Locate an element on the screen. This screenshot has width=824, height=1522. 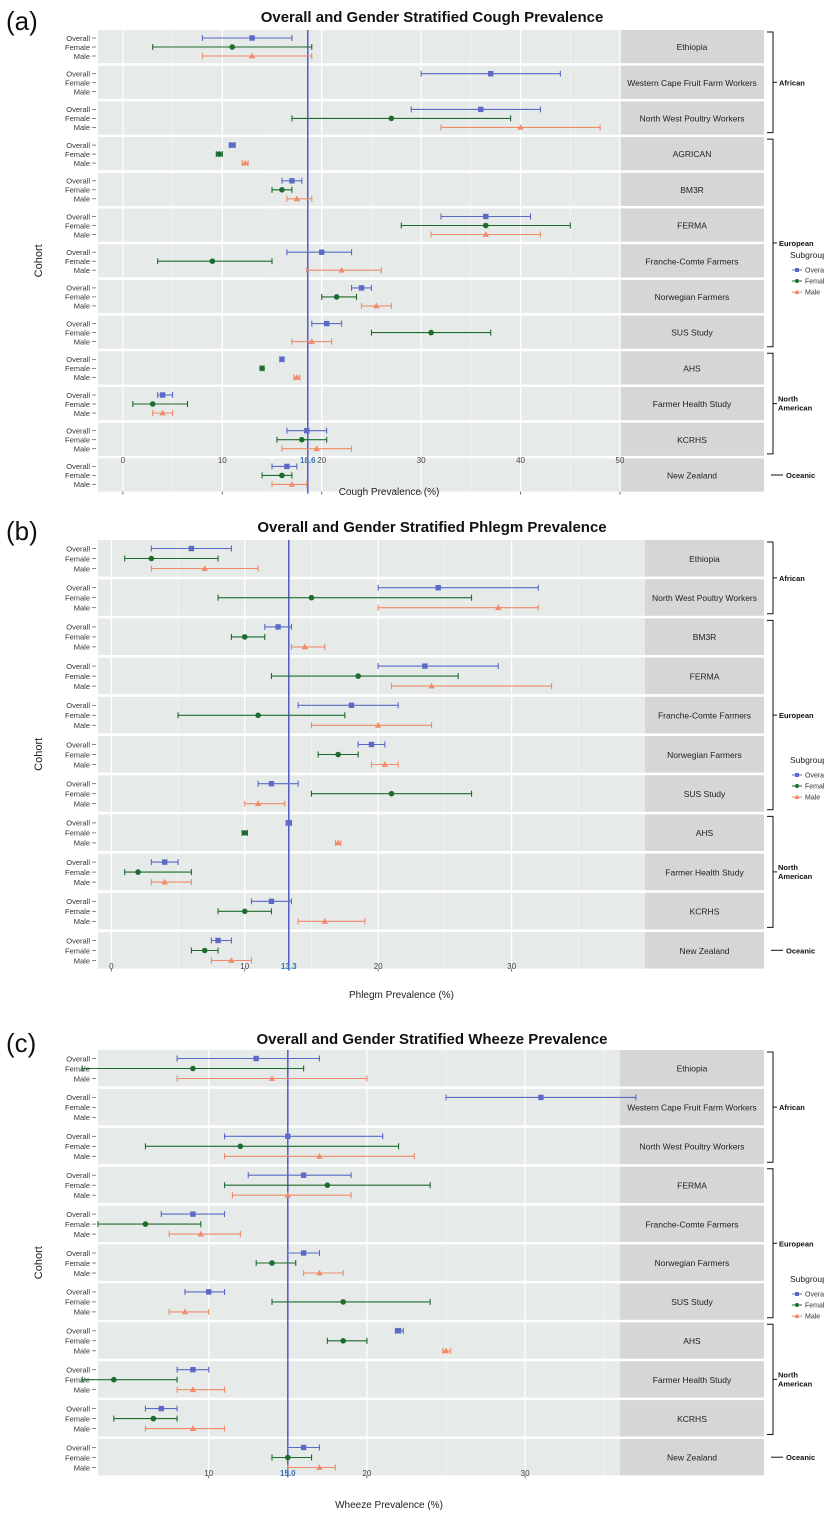
legend-key-square is located at coordinates (797, 270).